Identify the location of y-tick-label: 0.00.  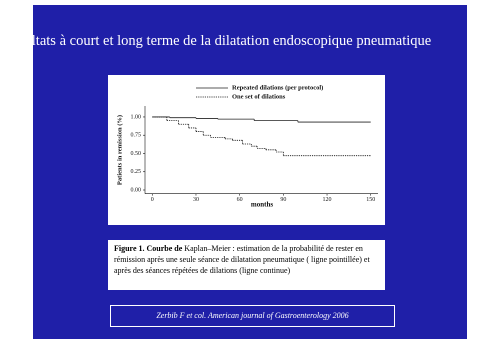
(136, 190).